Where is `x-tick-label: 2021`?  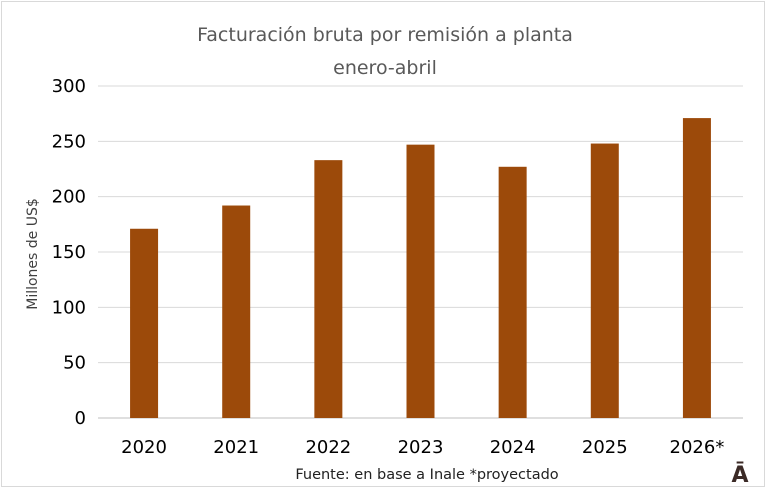 x-tick-label: 2021 is located at coordinates (236, 447).